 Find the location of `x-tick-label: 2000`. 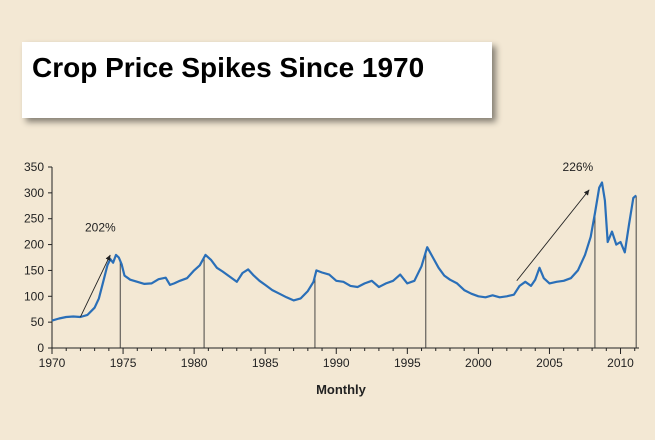

x-tick-label: 2000 is located at coordinates (478, 363).